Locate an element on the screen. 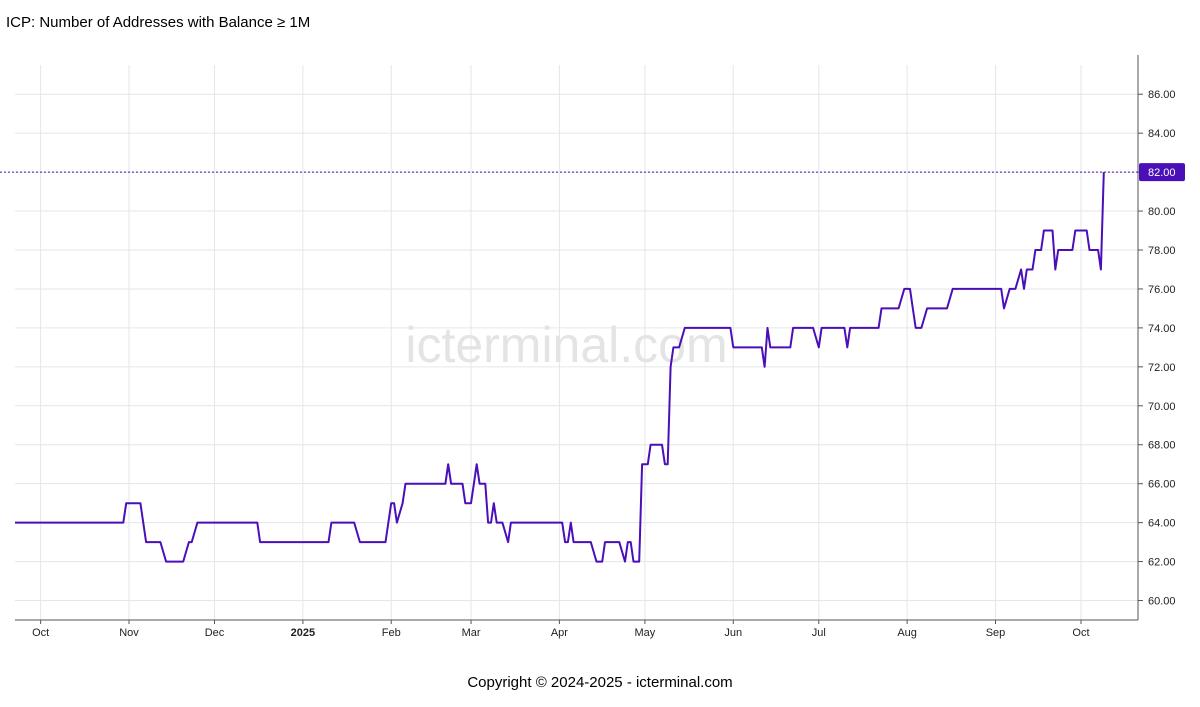  last-value-label: 82.00 is located at coordinates (1162, 173).